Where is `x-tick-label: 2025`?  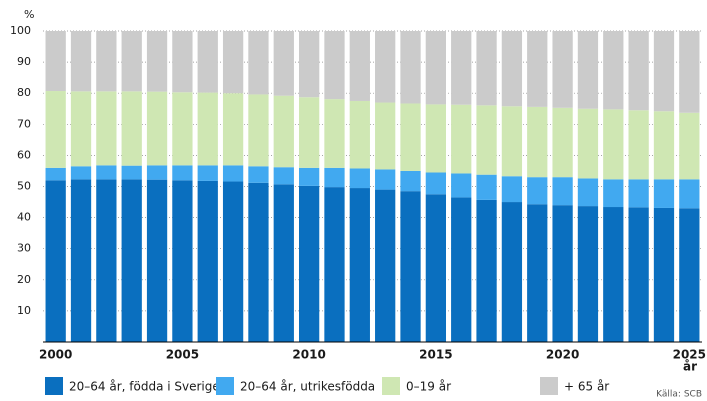
x-tick-label: 2025 is located at coordinates (689, 355).